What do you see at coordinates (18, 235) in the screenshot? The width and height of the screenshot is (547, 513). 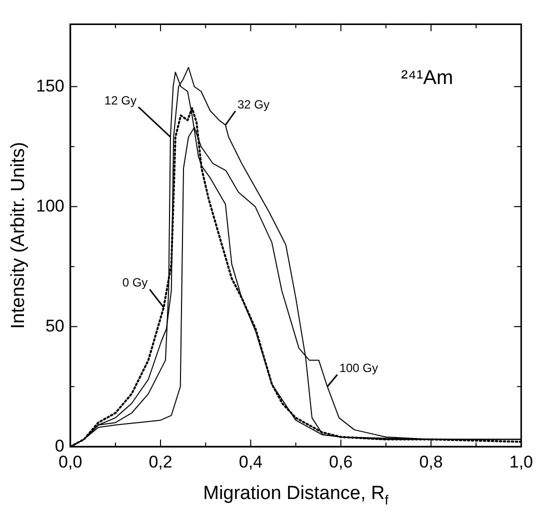 I see `y-axis-title: Intensity (Arbitr. Units)` at bounding box center [18, 235].